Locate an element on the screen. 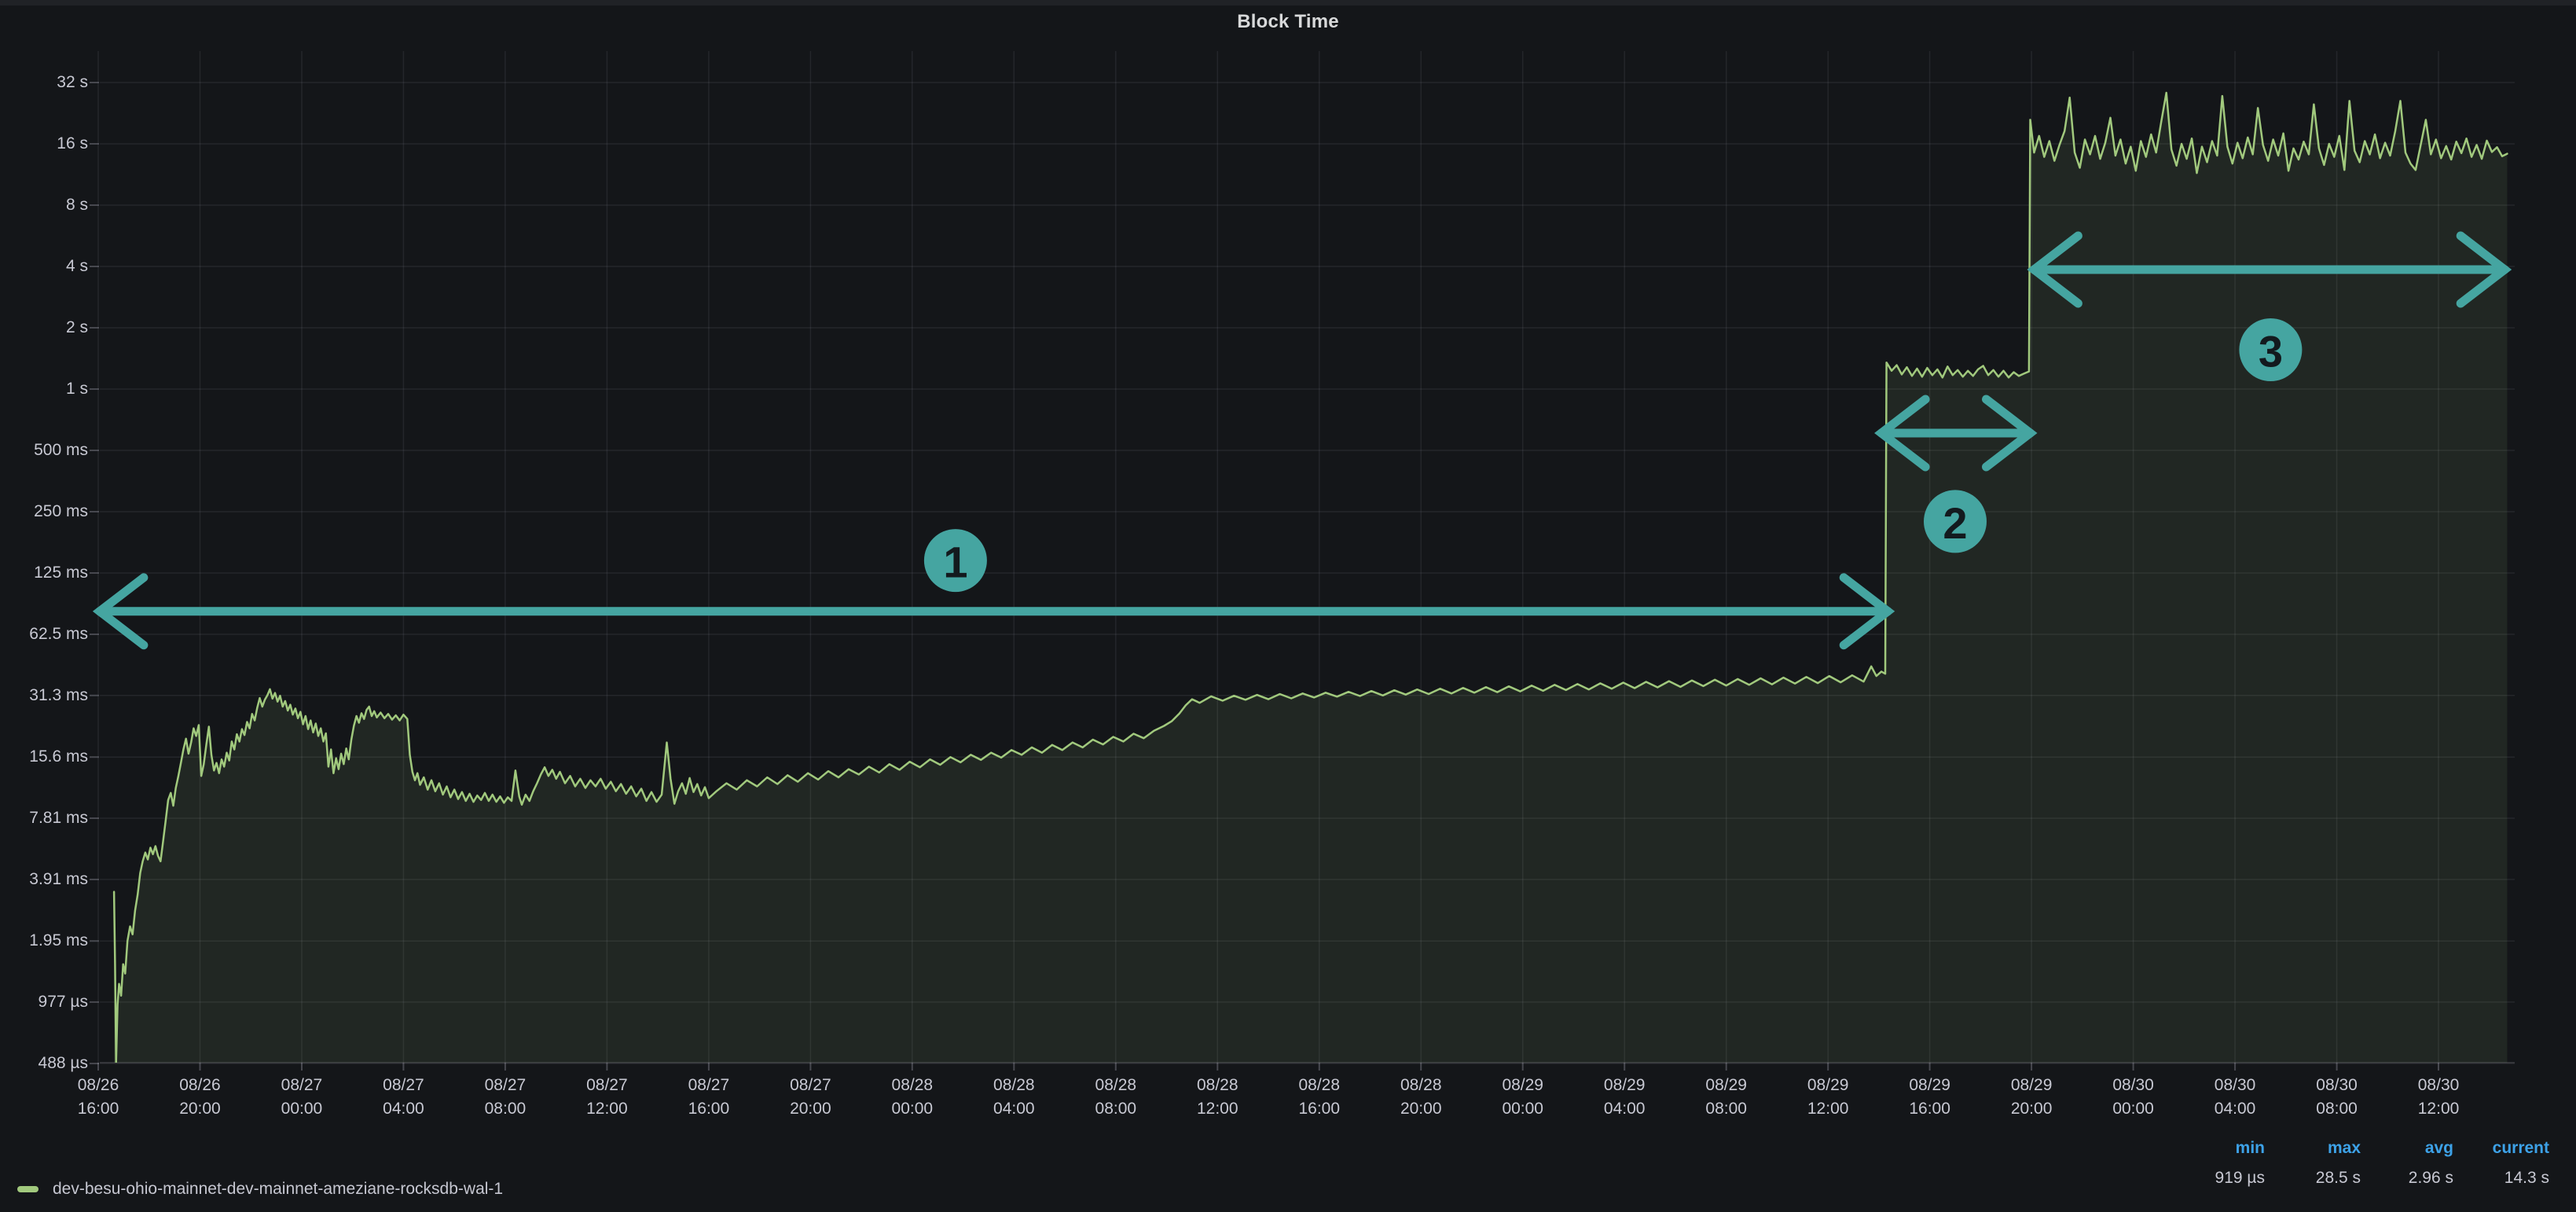 The height and width of the screenshot is (1212, 2576). y-tick-label: 4 s is located at coordinates (76, 266).